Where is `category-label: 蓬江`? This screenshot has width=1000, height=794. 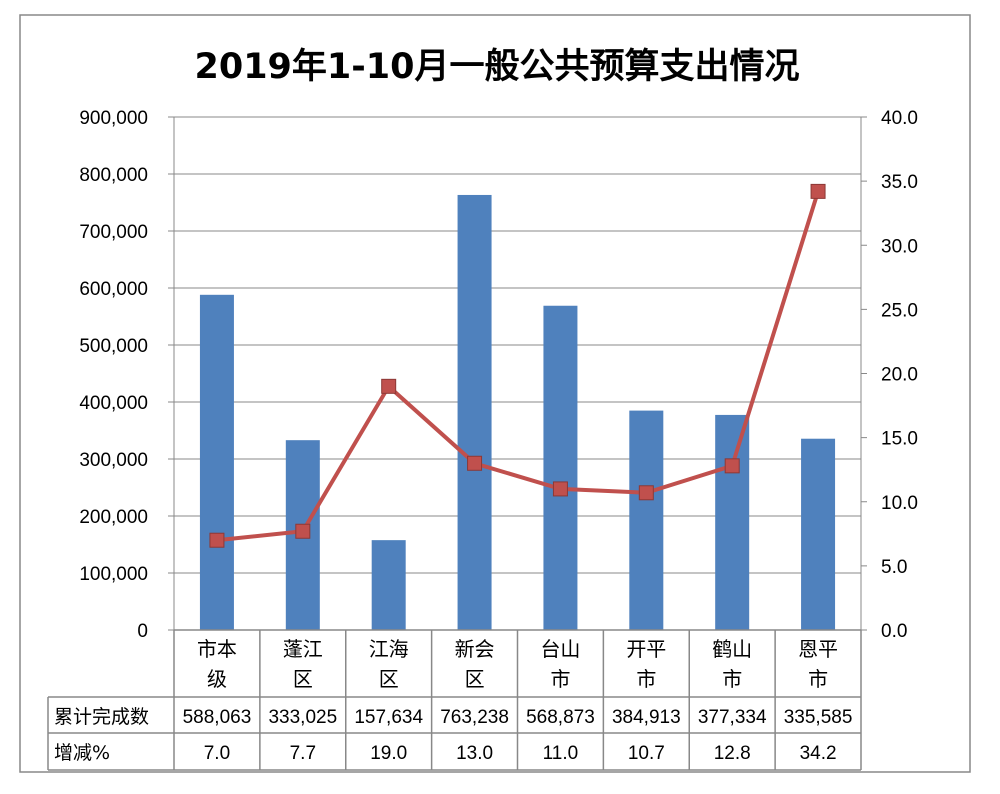 category-label: 蓬江 is located at coordinates (303, 649).